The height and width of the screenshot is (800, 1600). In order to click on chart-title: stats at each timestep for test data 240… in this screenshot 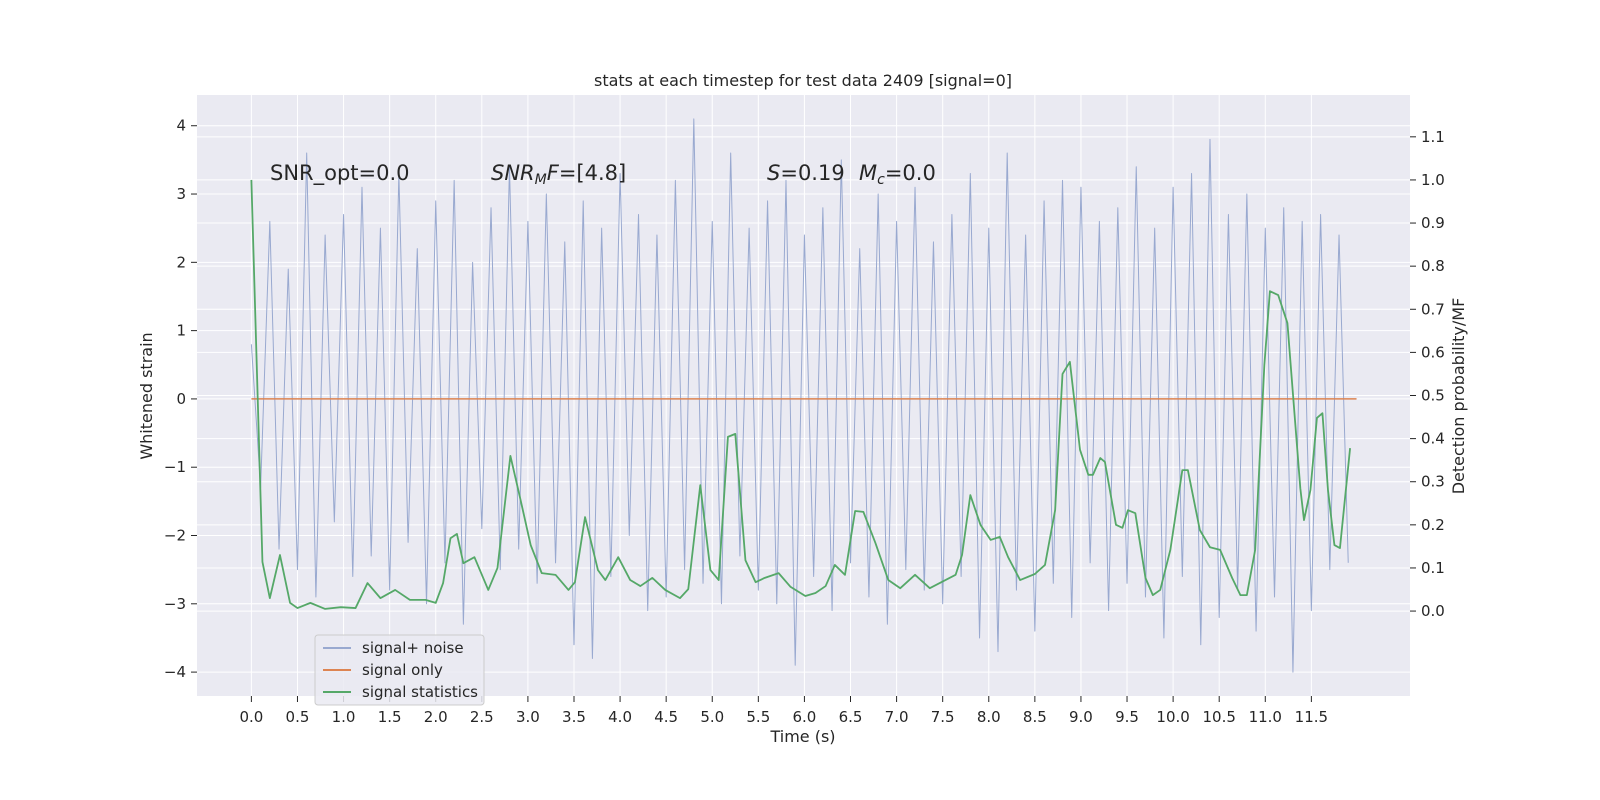, I will do `click(803, 80)`.